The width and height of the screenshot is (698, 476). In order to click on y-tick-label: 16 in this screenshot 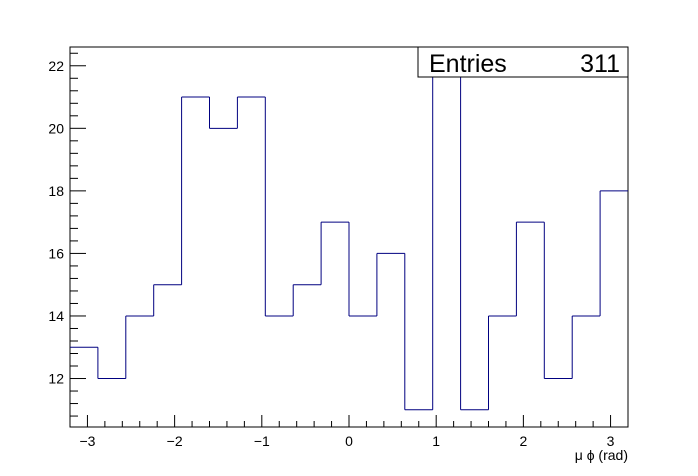, I will do `click(56, 253)`.